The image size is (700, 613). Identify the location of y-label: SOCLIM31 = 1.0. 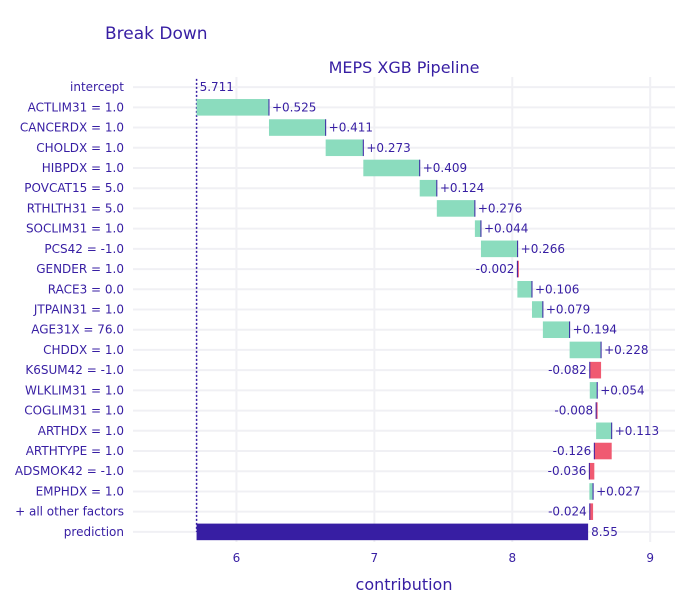
(75, 229).